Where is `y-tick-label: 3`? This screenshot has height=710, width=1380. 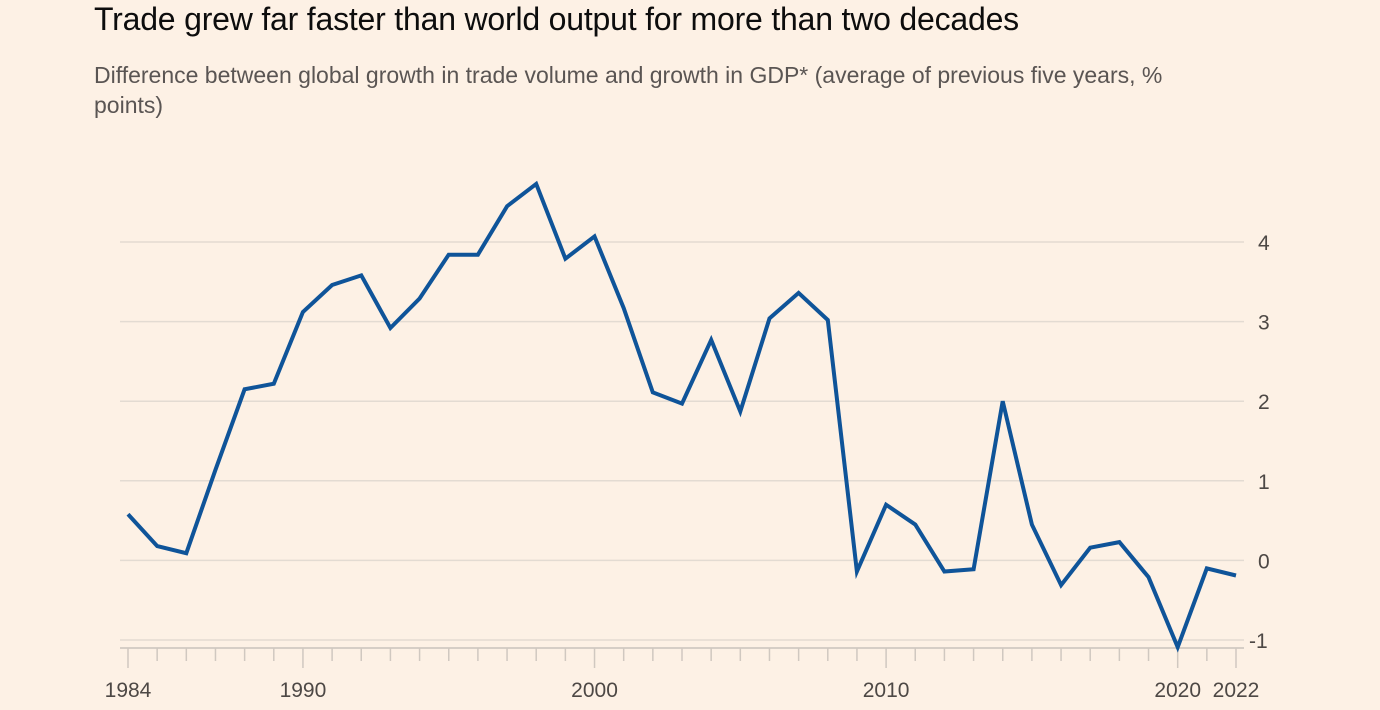 y-tick-label: 3 is located at coordinates (1264, 323).